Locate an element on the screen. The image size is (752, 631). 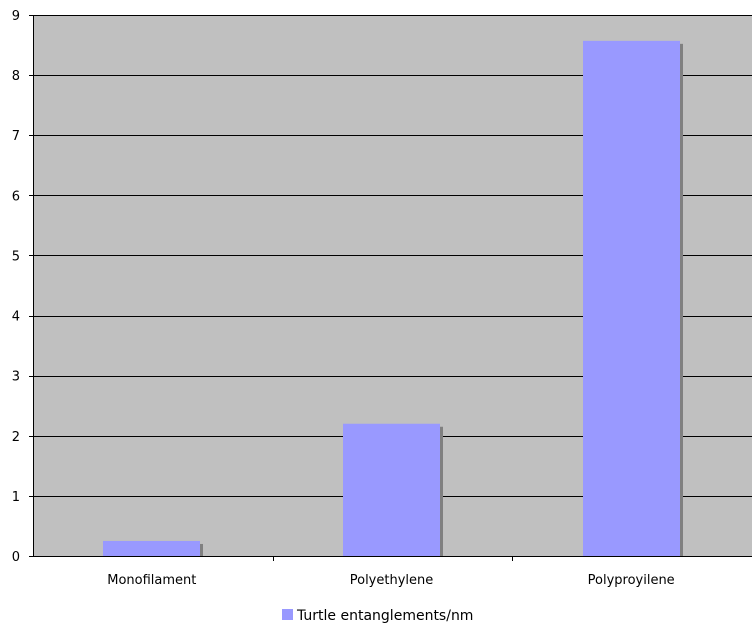
y-tick-label: 8 is located at coordinates (16, 76).